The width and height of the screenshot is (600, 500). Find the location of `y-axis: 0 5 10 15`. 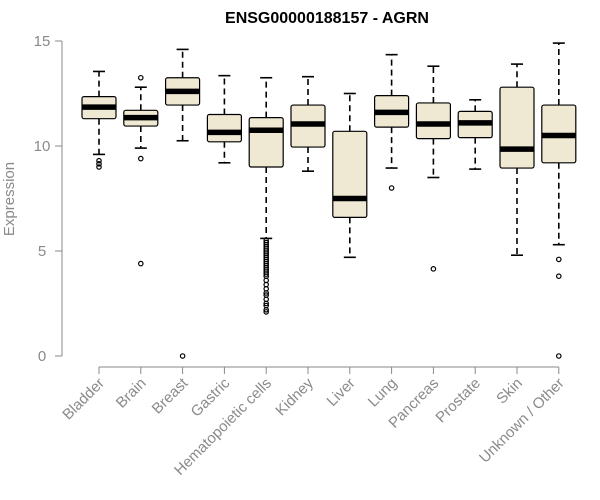

y-axis: 0 5 10 15 is located at coordinates (48, 199).